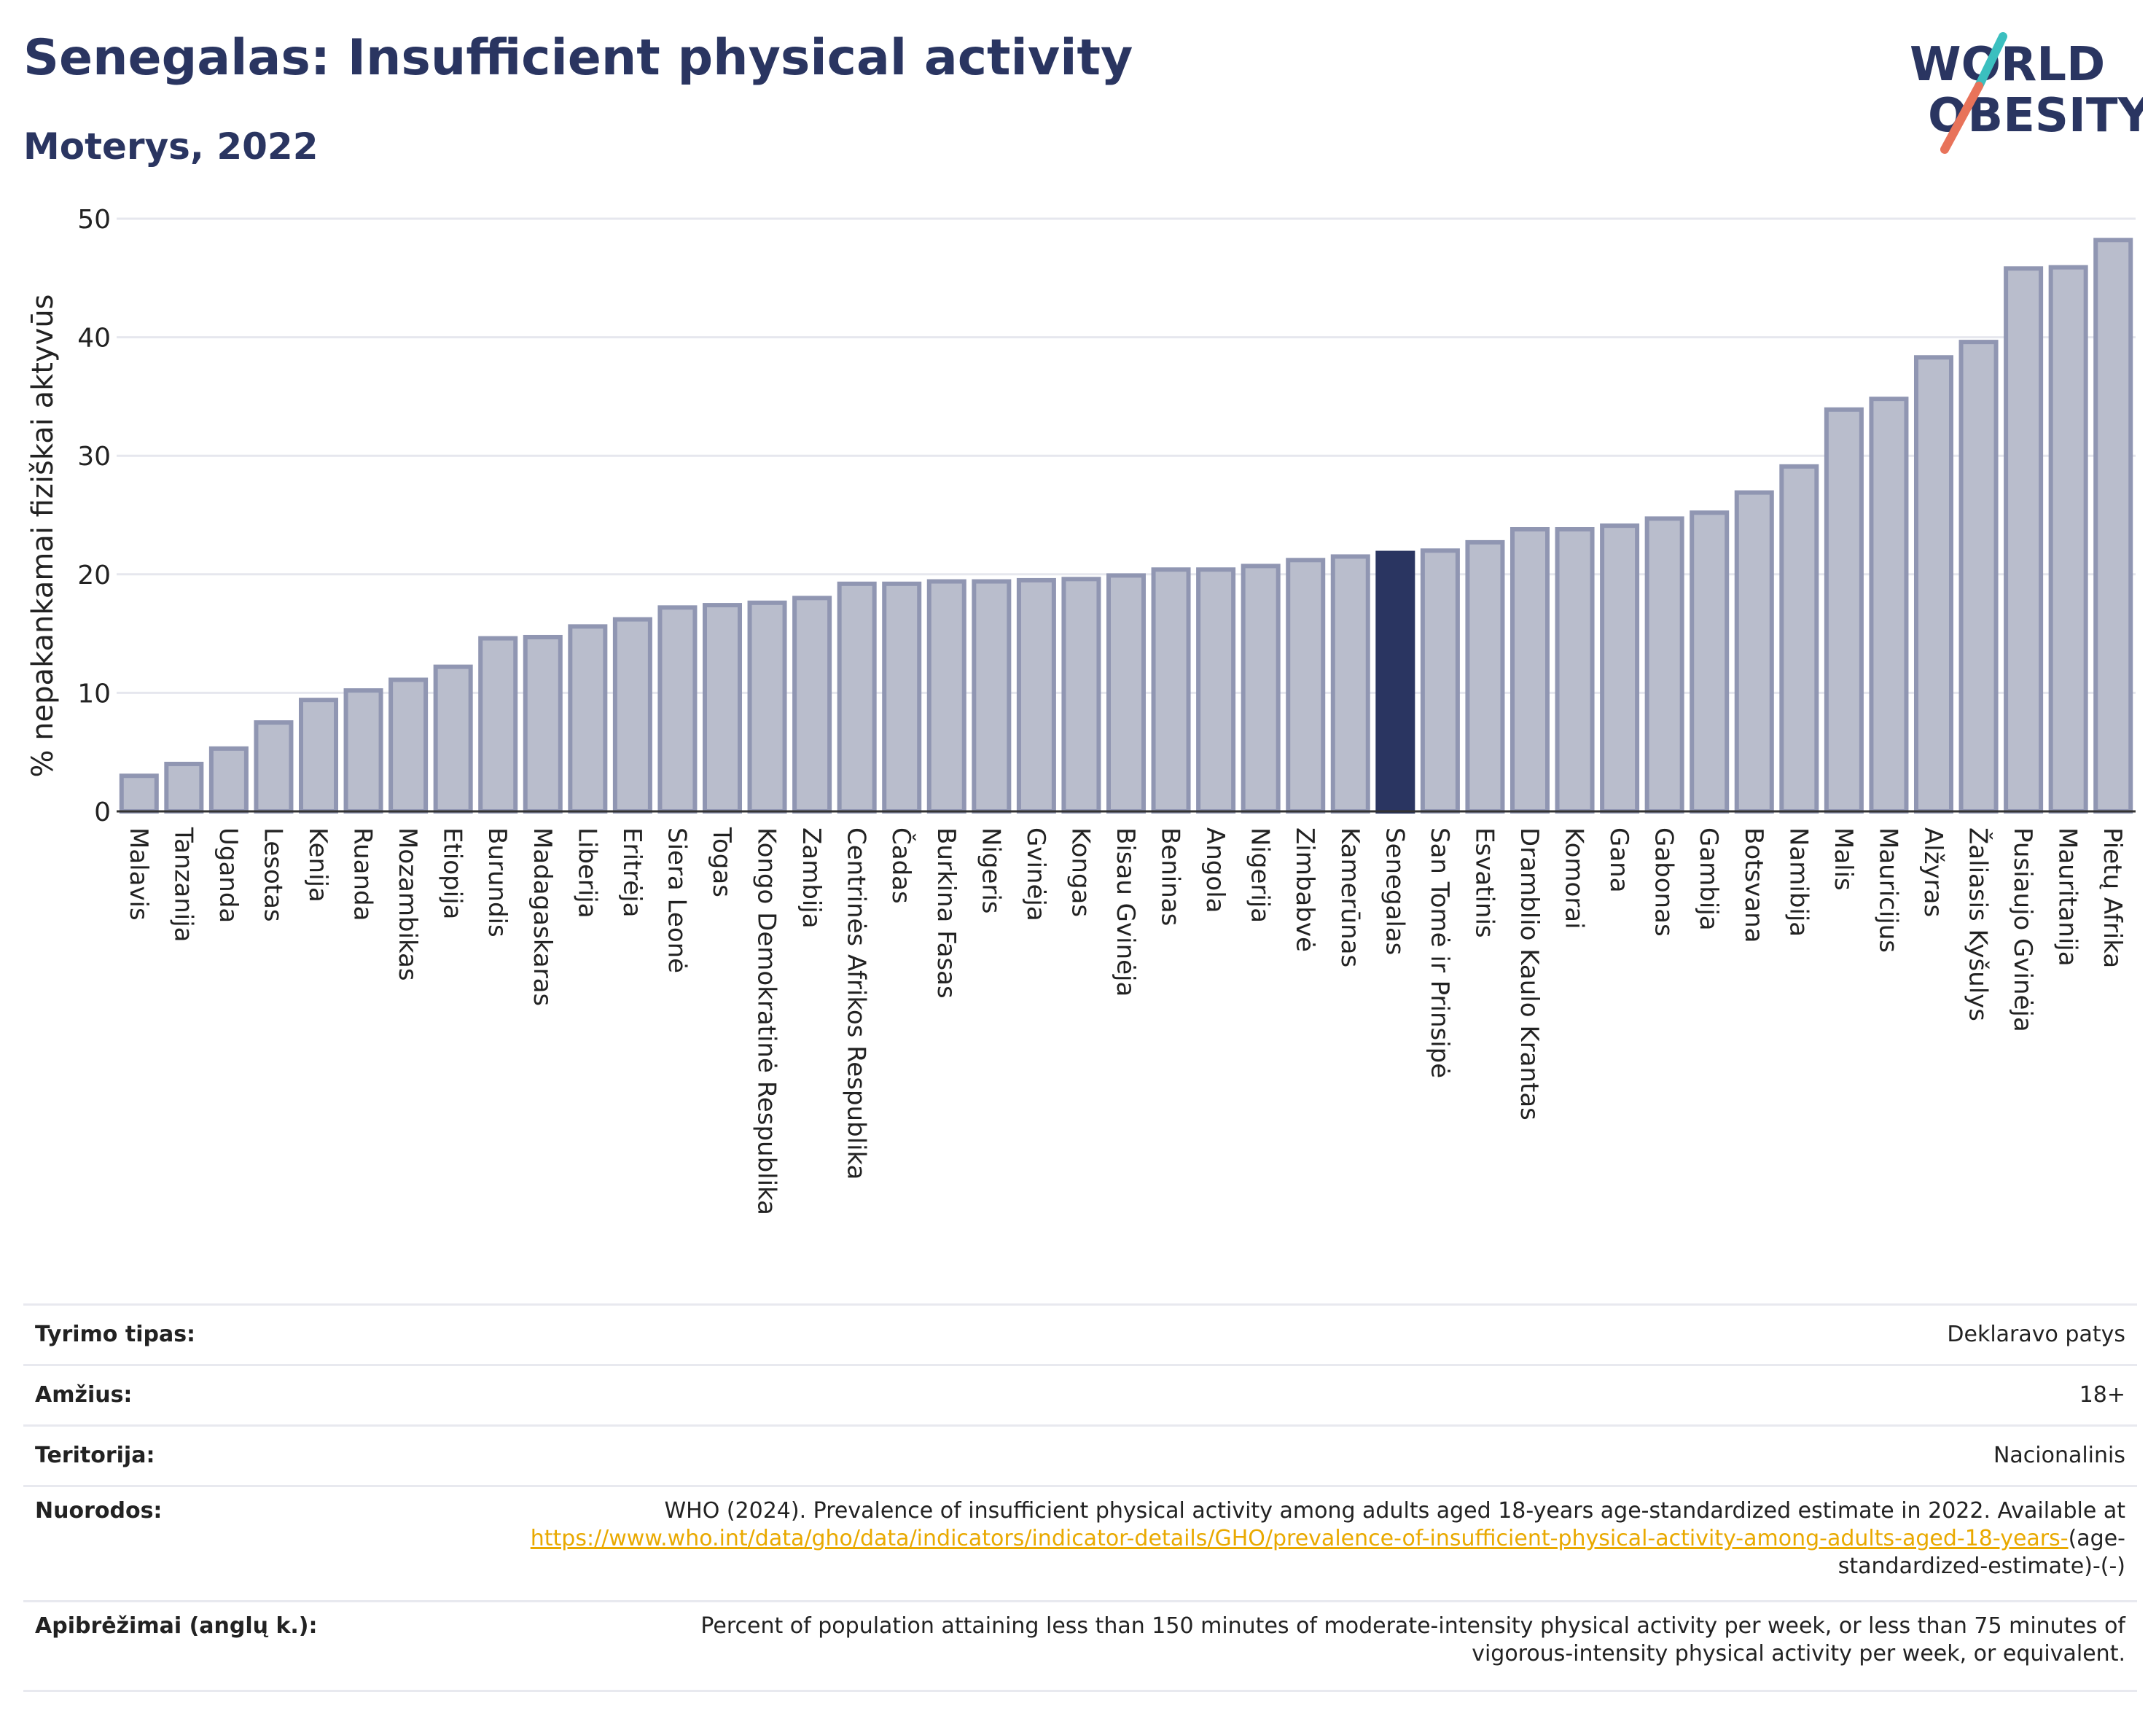 Image resolution: width=2156 pixels, height=1735 pixels. Describe the element at coordinates (2113, 898) in the screenshot. I see `x-tick-label: Pietų Afrika` at that location.